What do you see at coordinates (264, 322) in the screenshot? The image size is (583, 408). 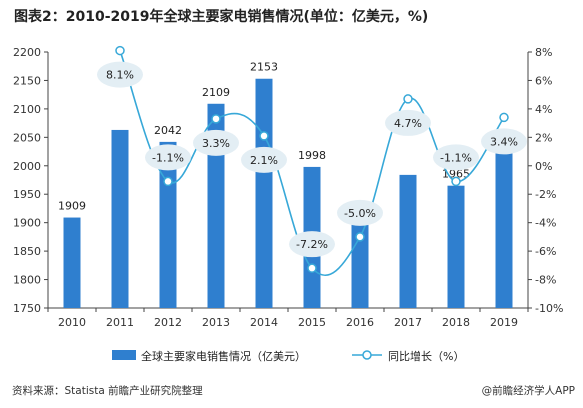 I see `x-tick-label: 2014` at bounding box center [264, 322].